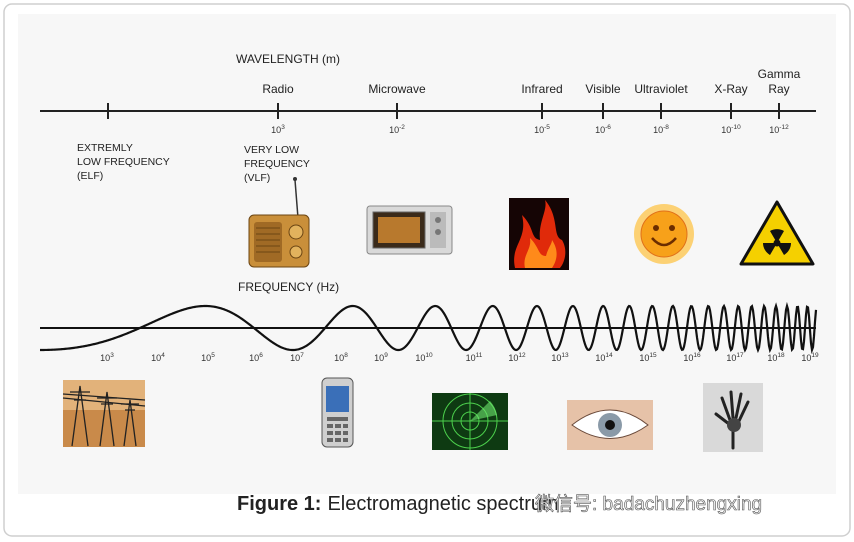 The image size is (854, 542). Describe the element at coordinates (653, 355) in the screenshot. I see `tick-exponent: 15` at that location.